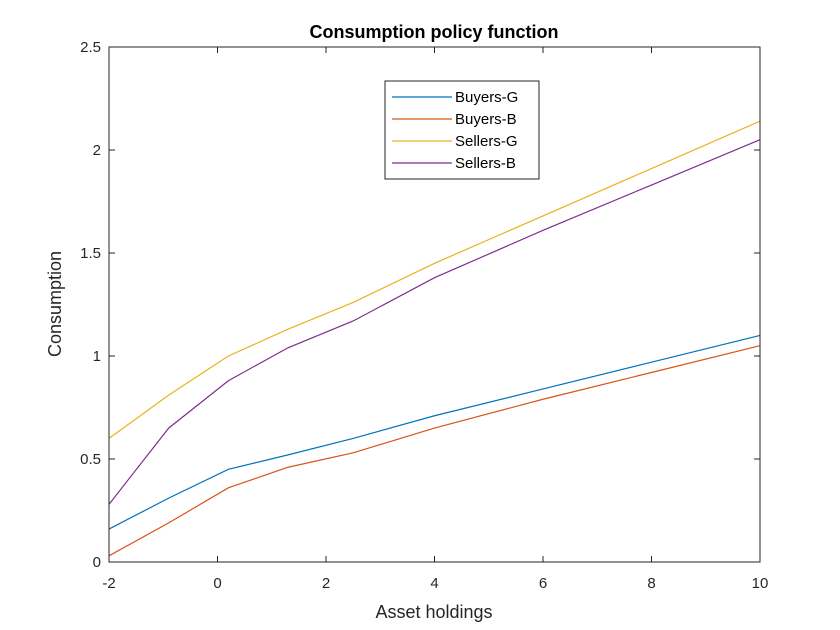  What do you see at coordinates (760, 583) in the screenshot?
I see `x-tick-label: 10` at bounding box center [760, 583].